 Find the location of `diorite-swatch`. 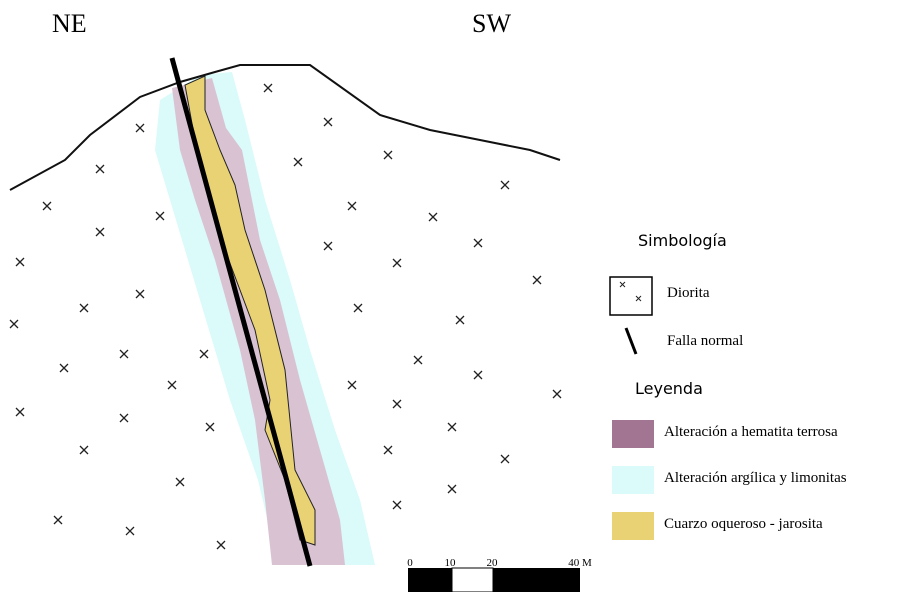

diorite-swatch is located at coordinates (631, 296).